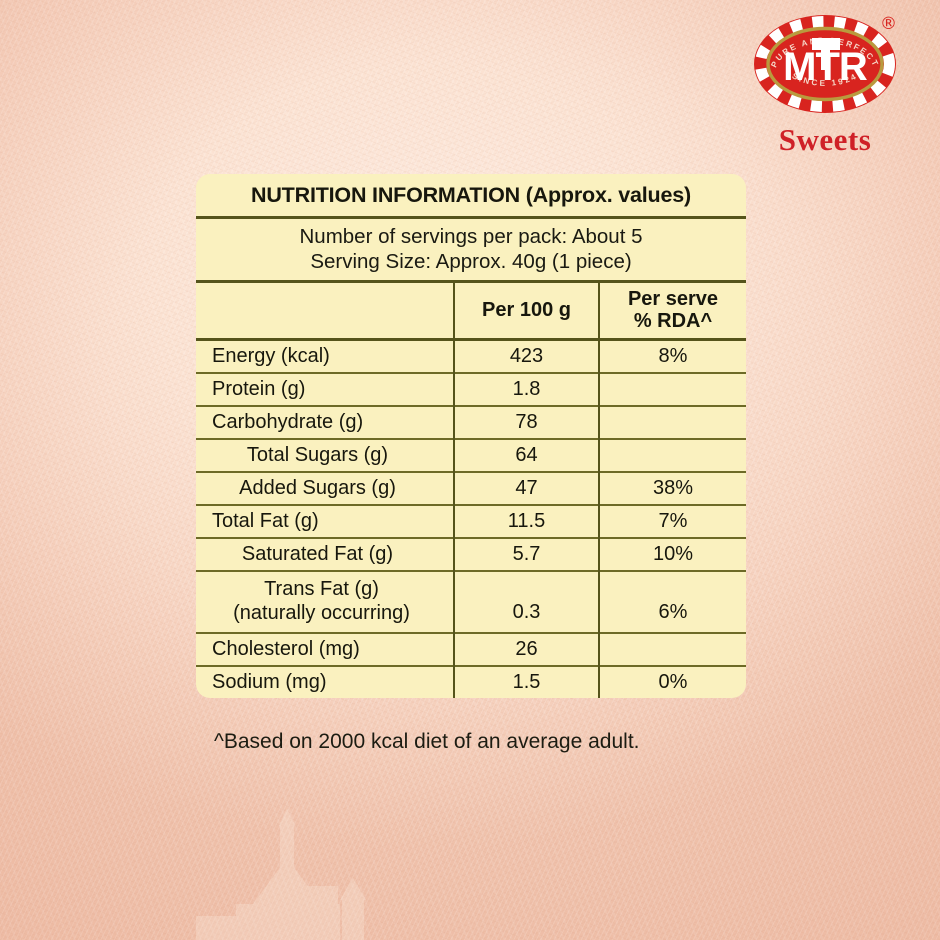 The image size is (940, 940). I want to click on header-per-serve-rda: Per serve % RDA^, so click(672, 312).